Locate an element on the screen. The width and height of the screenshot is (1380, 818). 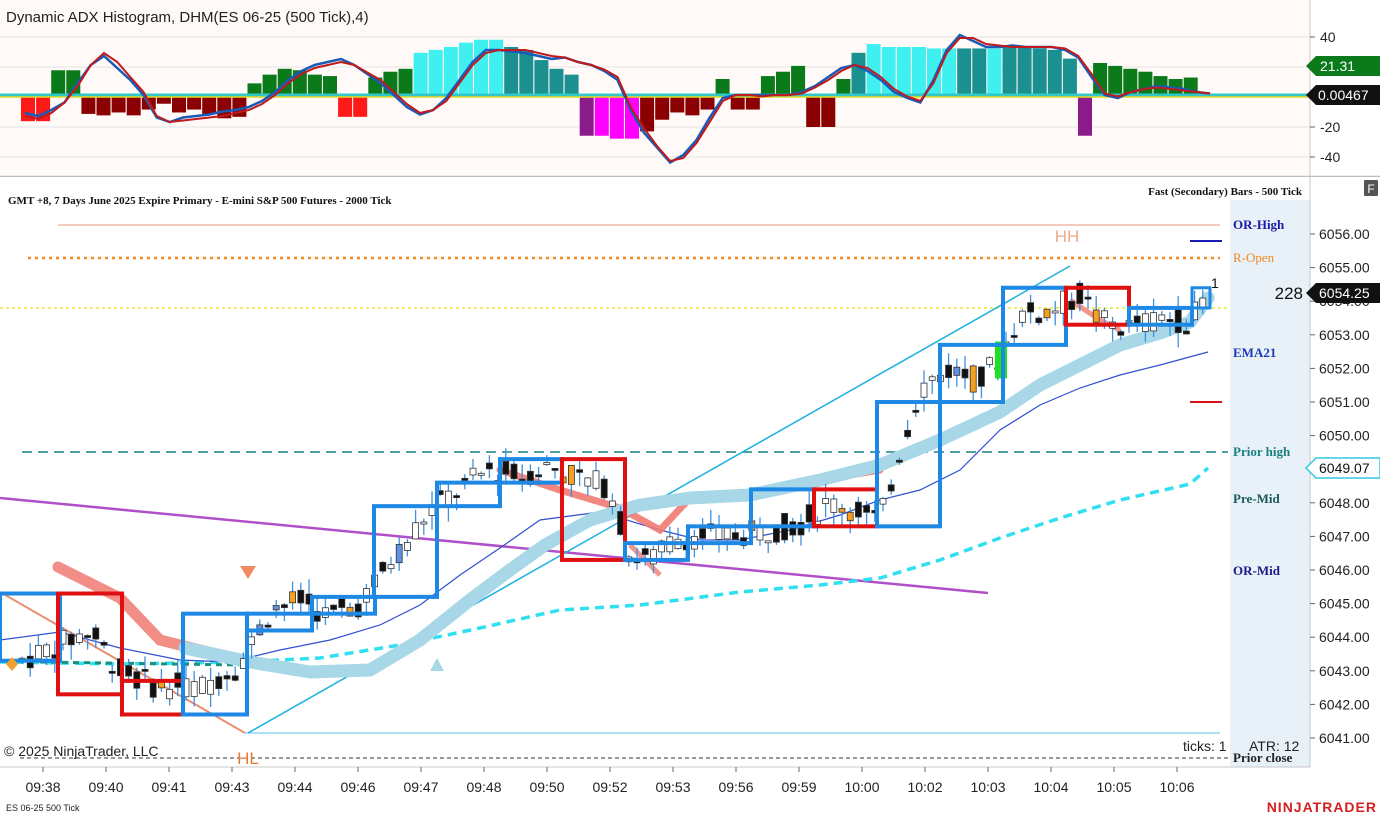
time-tick-label: 10:00 is located at coordinates (861, 787).